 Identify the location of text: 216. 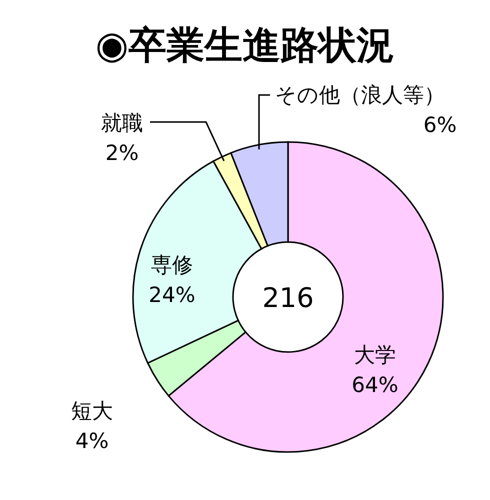
(288, 298).